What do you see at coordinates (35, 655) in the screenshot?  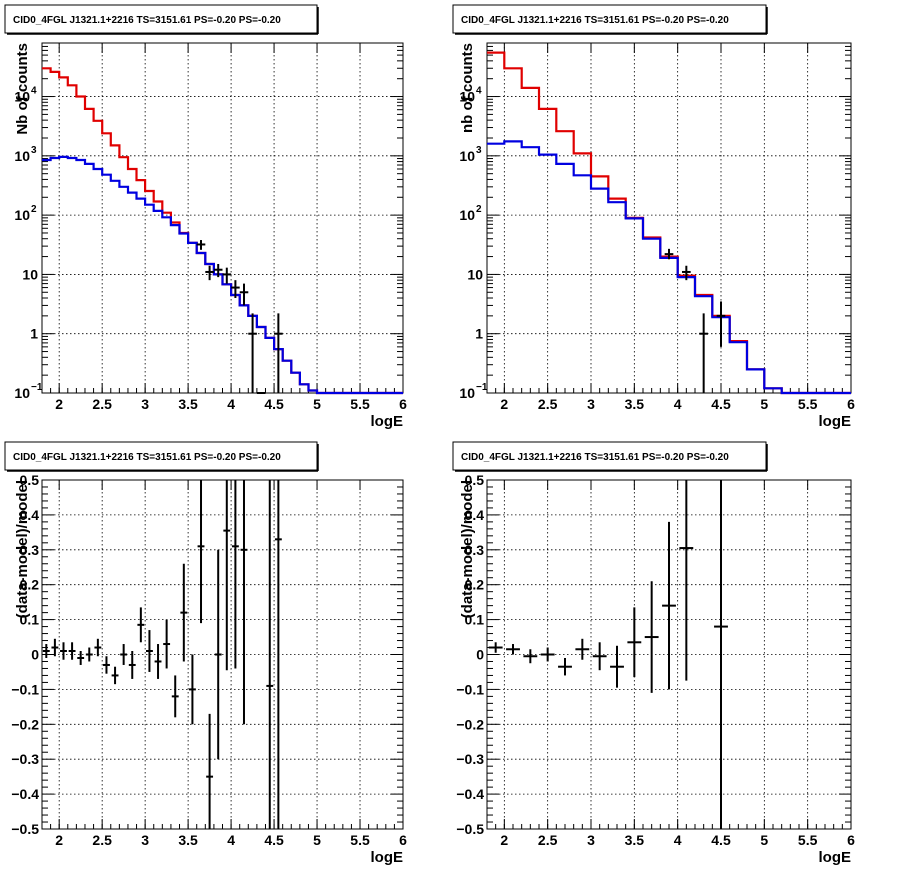 I see `y-tick-label: 0` at bounding box center [35, 655].